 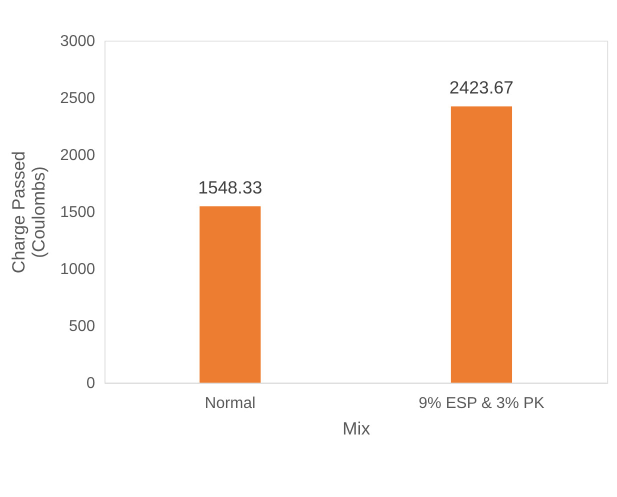 What do you see at coordinates (78, 155) in the screenshot?
I see `y-tick-label: 2000` at bounding box center [78, 155].